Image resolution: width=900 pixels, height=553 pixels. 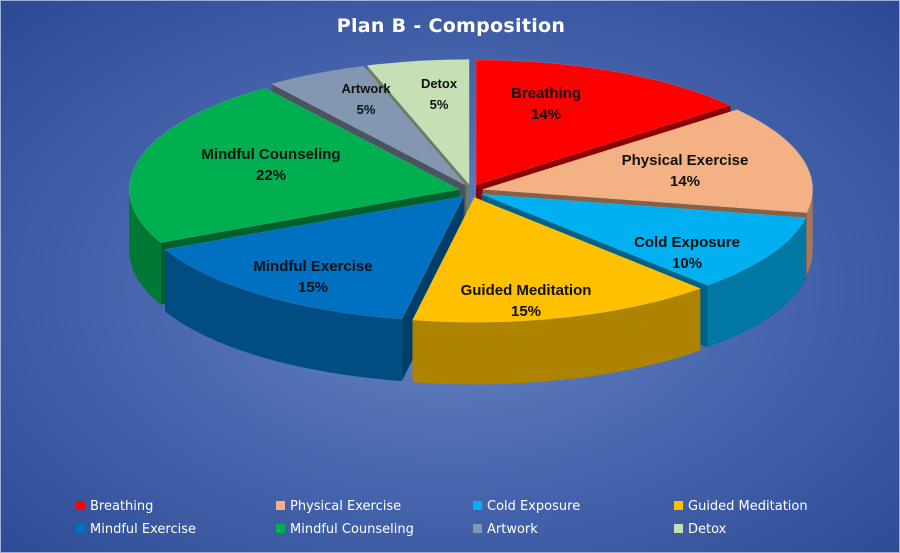 I want to click on legend-item-guided-meditation: Guided Meditation, so click(x=741, y=507).